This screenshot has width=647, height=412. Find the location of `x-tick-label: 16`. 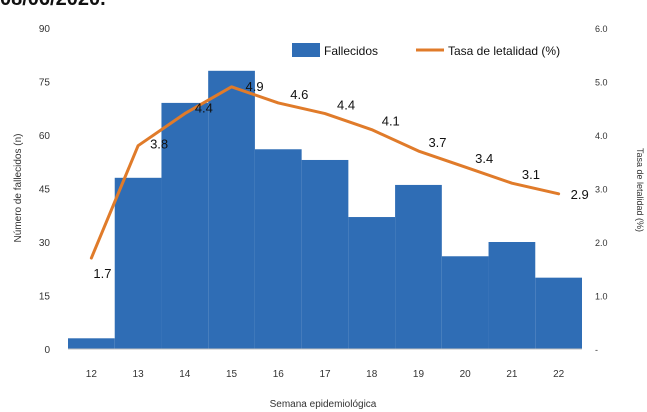

x-tick-label: 16 is located at coordinates (279, 374).